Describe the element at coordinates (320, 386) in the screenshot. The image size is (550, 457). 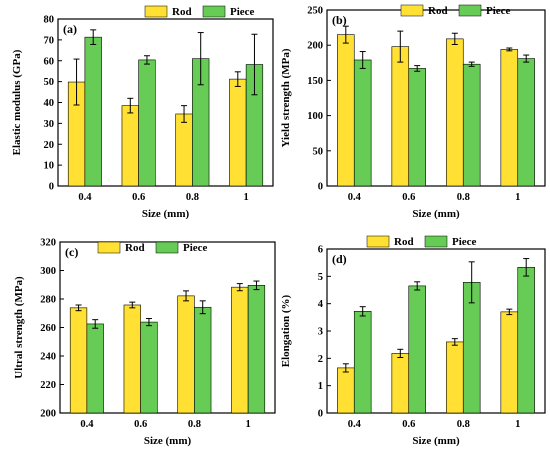
I see `y-tick-label: 1` at that location.